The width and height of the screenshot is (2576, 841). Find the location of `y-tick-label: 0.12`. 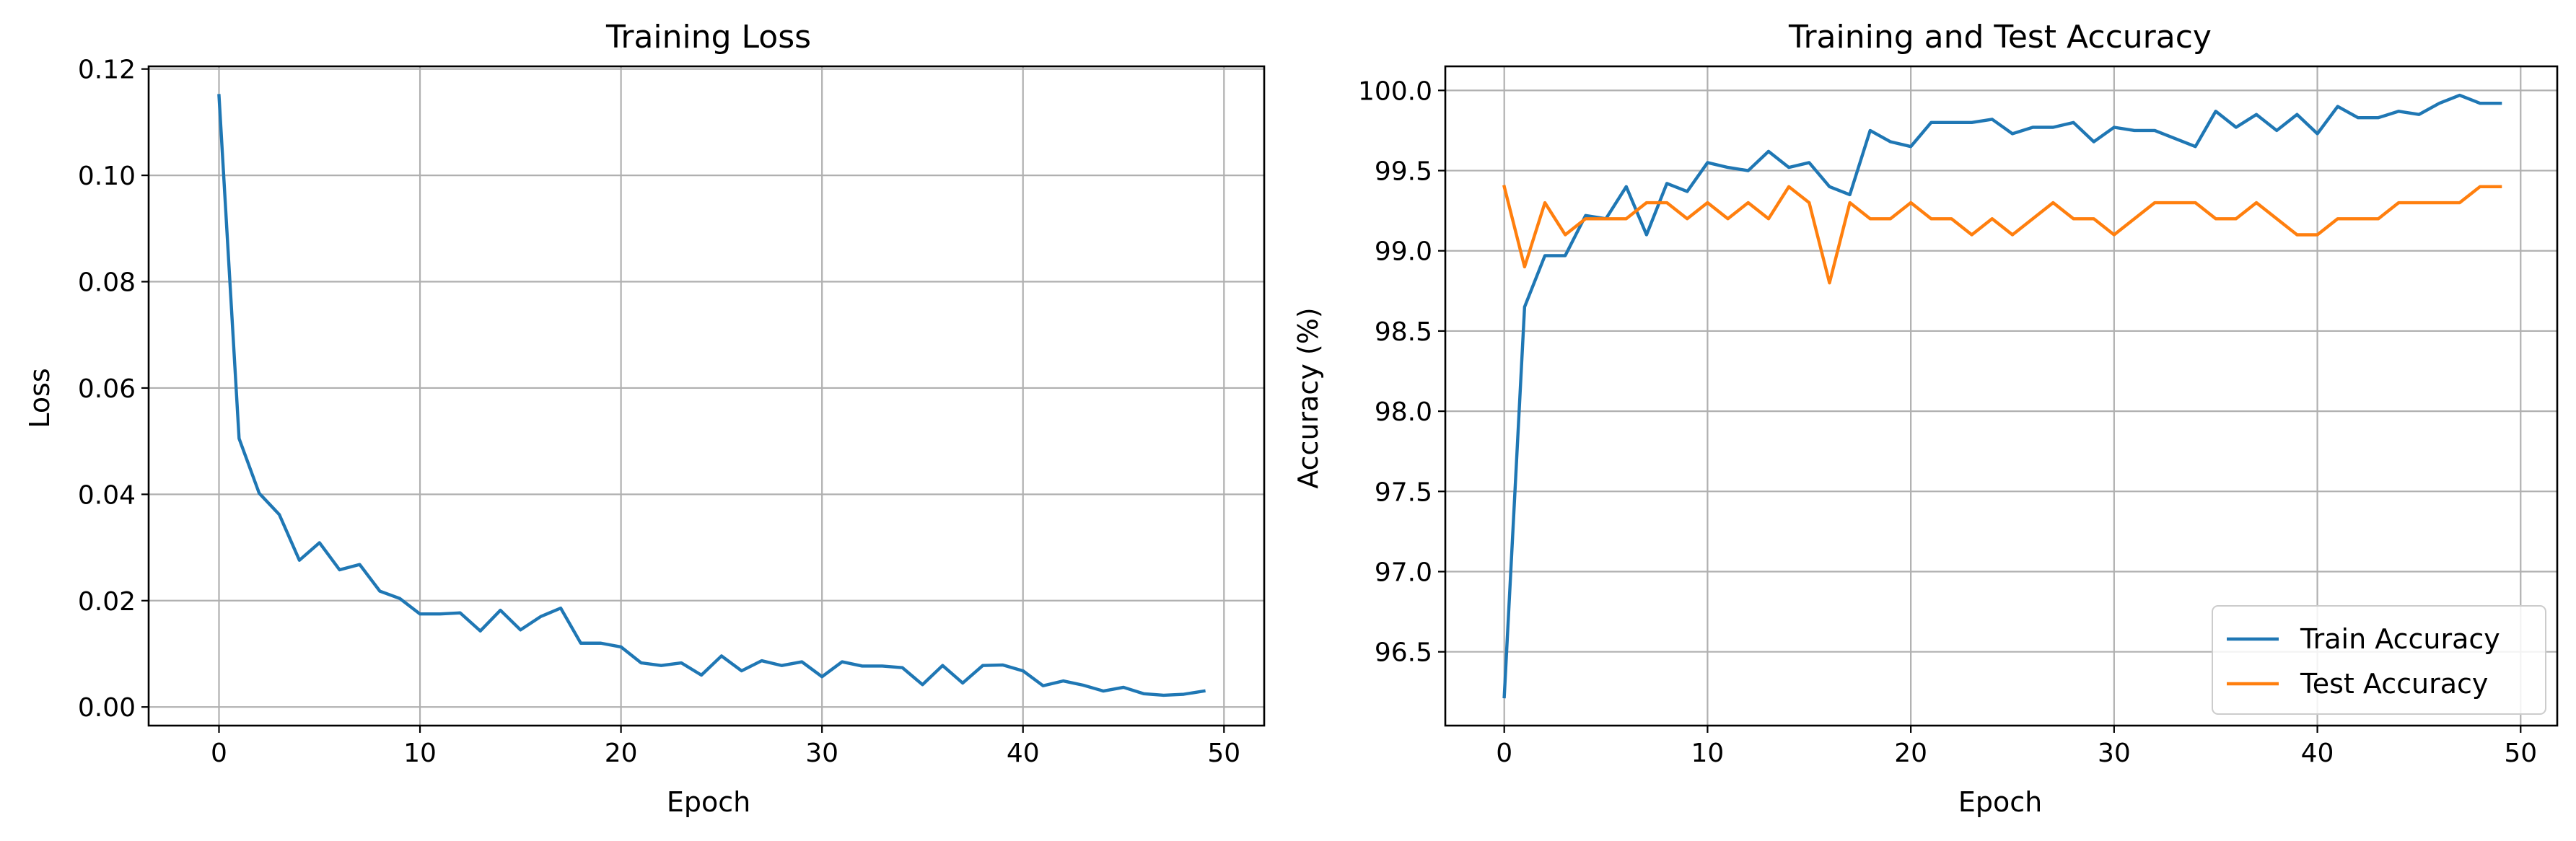

y-tick-label: 0.12 is located at coordinates (107, 70).